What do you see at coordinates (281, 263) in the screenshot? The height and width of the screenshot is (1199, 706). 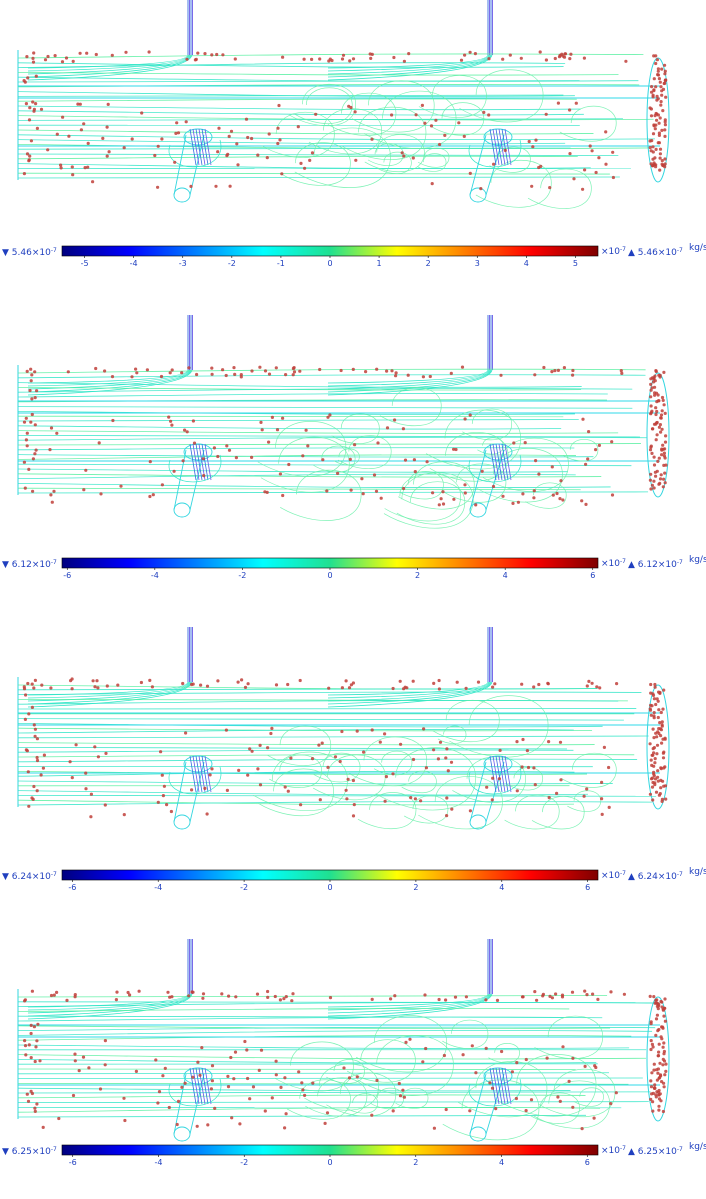 I see `colorbar-tick-label: -1` at bounding box center [281, 263].